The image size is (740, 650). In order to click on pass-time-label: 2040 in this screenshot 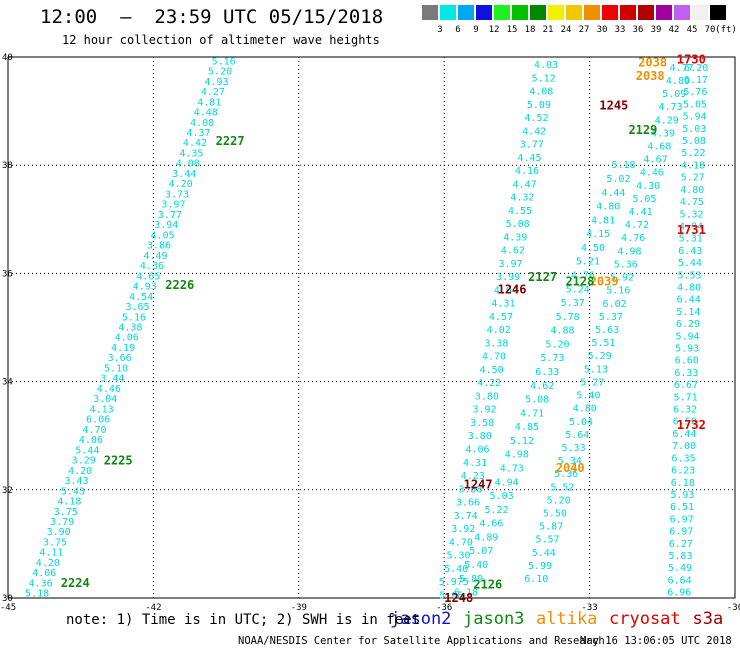, I will do `click(570, 468)`.